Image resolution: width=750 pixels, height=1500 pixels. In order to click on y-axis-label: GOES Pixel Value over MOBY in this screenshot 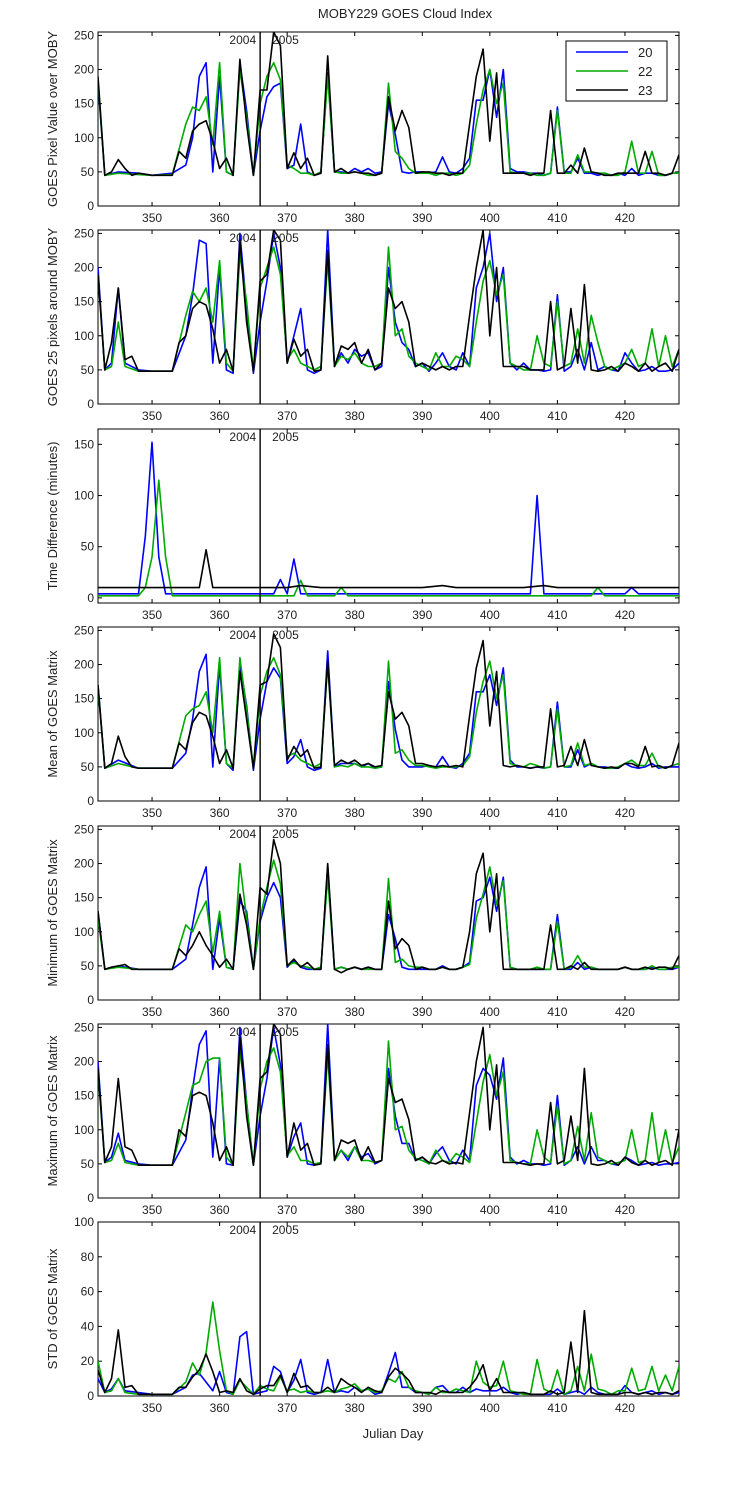, I will do `click(52, 119)`.